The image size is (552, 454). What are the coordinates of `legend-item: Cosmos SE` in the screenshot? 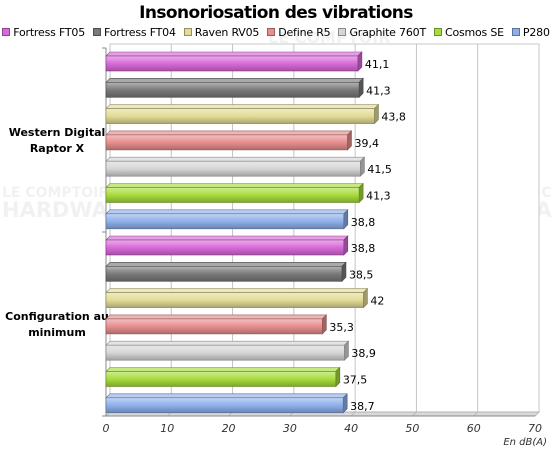 It's located at (468, 32).